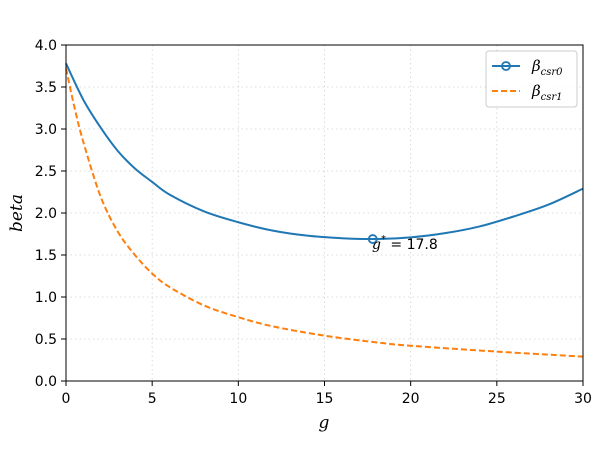 The image size is (598, 466). Describe the element at coordinates (536, 91) in the screenshot. I see `legend-label-csr1-base: β` at that location.